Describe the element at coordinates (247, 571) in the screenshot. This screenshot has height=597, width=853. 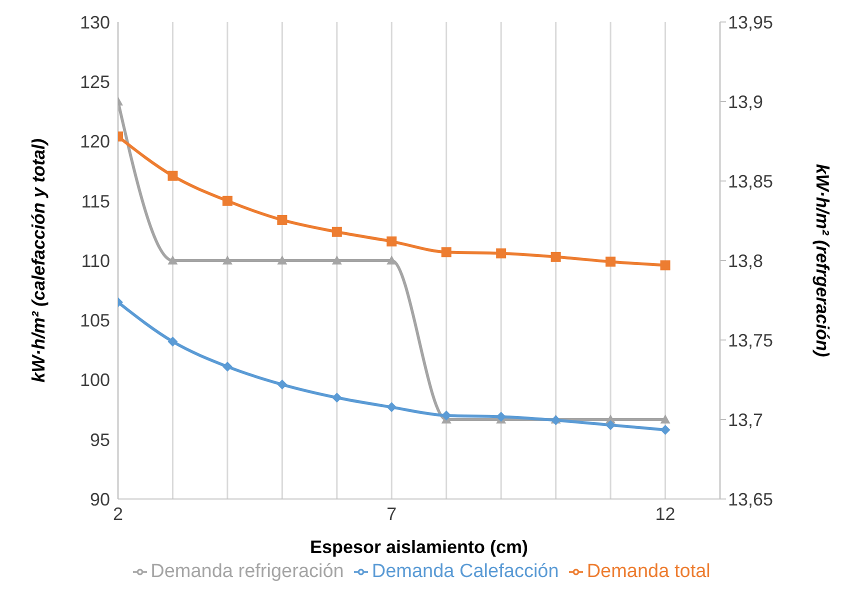
I see `legend-label: Demanda refrigeración` at that location.